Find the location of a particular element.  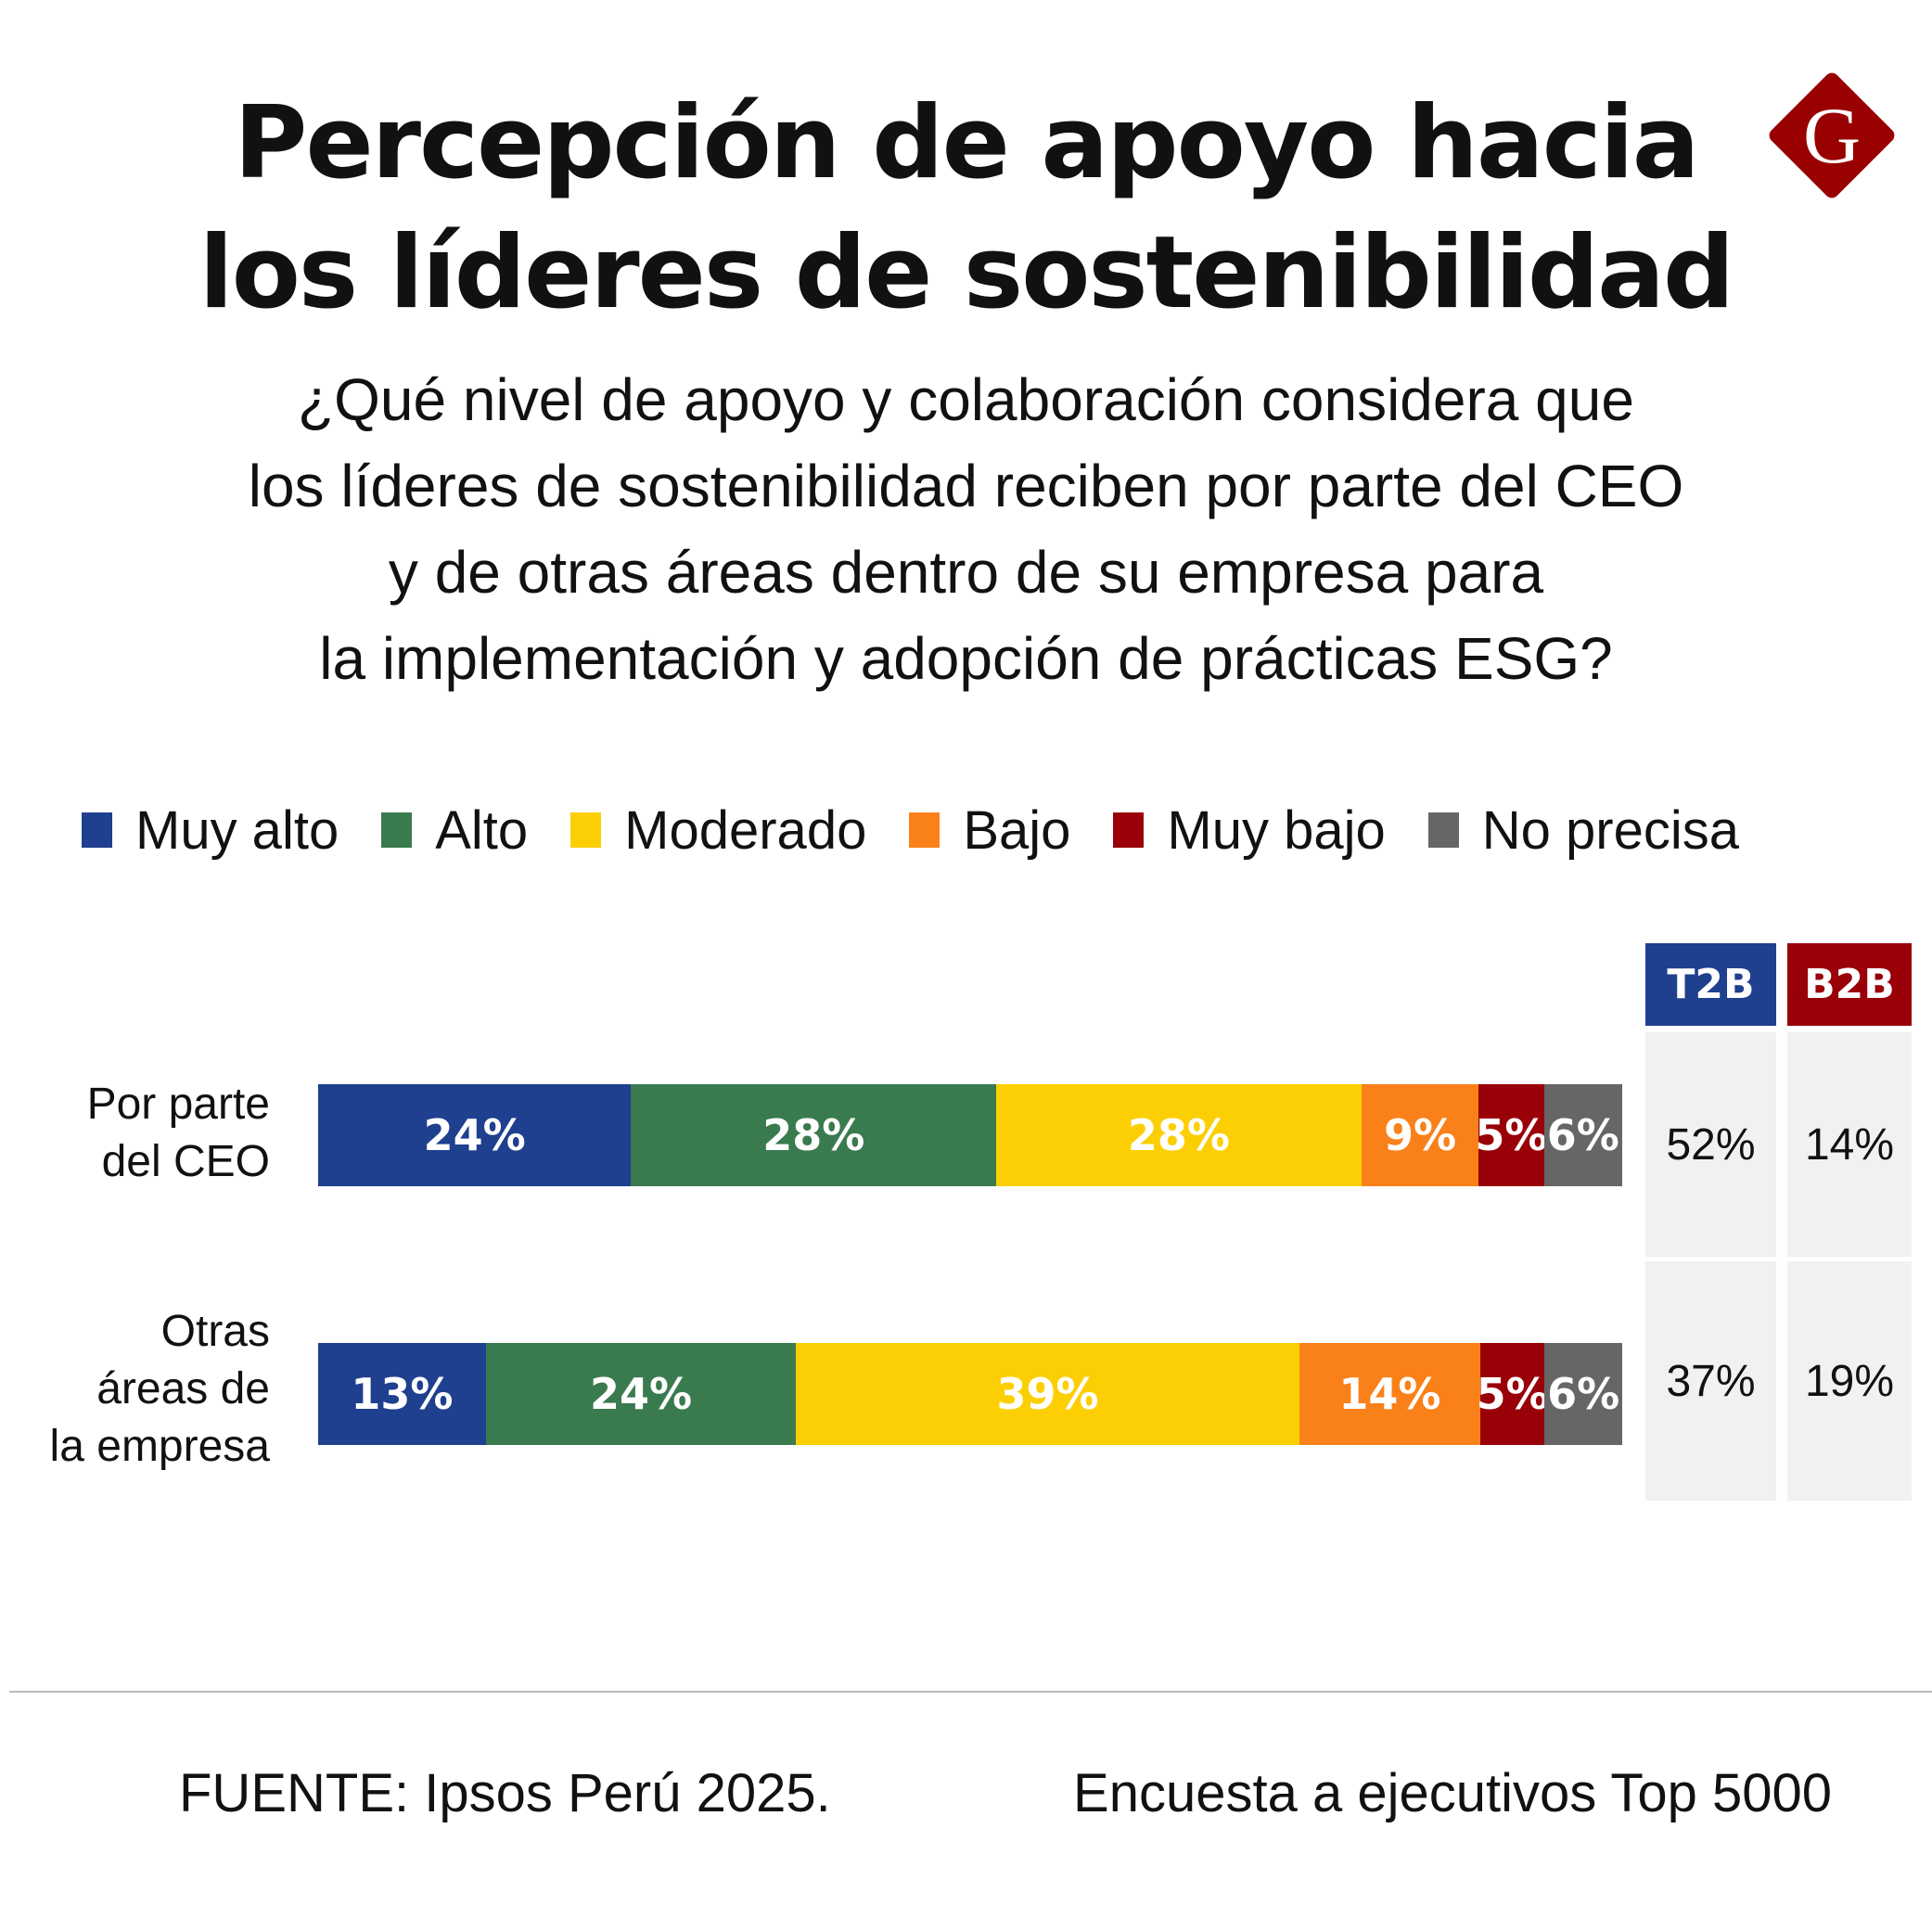

legend-item: Muy alto is located at coordinates (210, 830).